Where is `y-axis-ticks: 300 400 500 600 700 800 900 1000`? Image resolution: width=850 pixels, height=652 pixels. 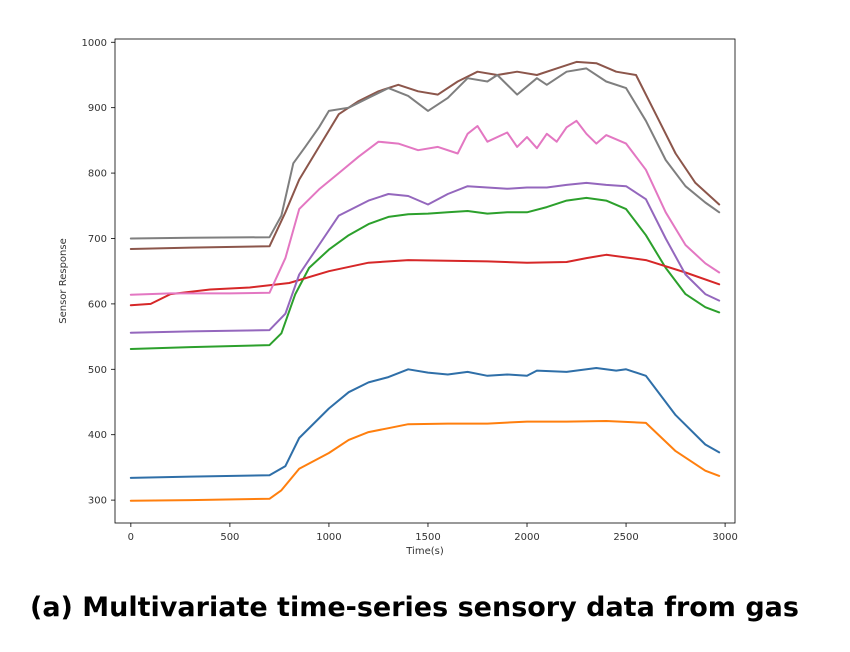
y-axis-ticks: 300 400 500 600 700 800 900 1000 is located at coordinates (98, 272).